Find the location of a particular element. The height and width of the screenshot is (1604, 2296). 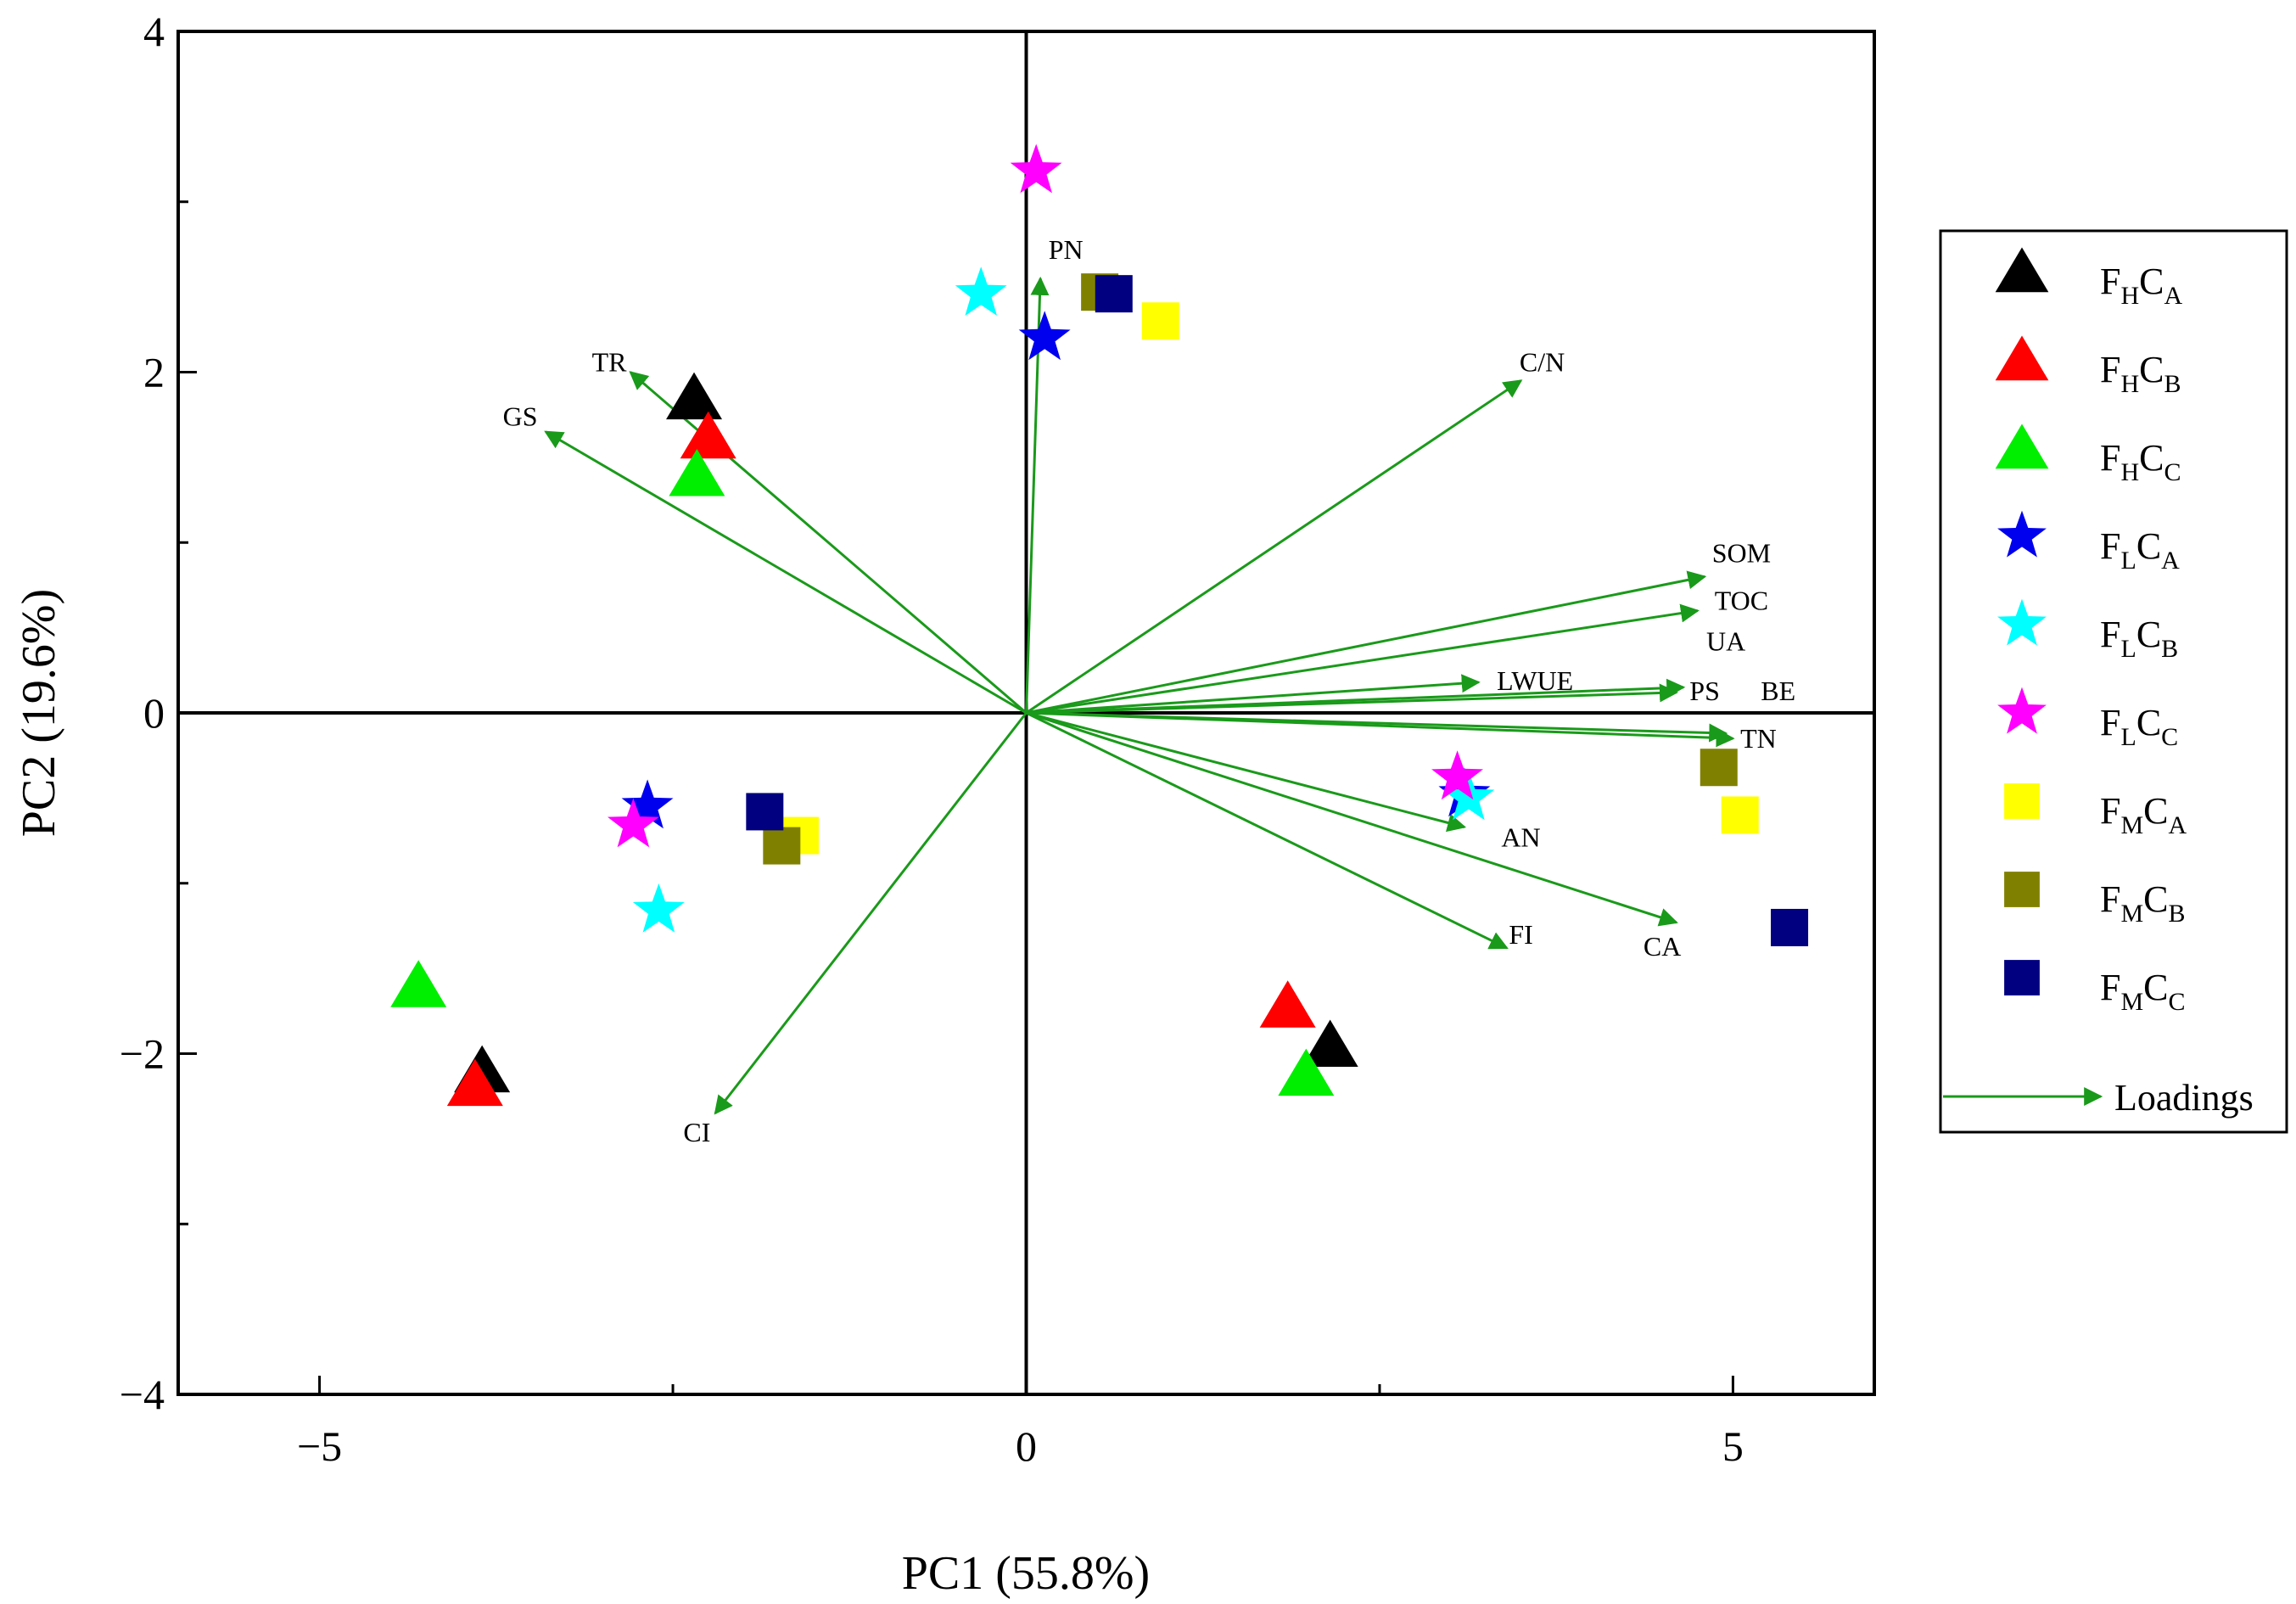

legend-marker-fmcc is located at coordinates (2022, 977).